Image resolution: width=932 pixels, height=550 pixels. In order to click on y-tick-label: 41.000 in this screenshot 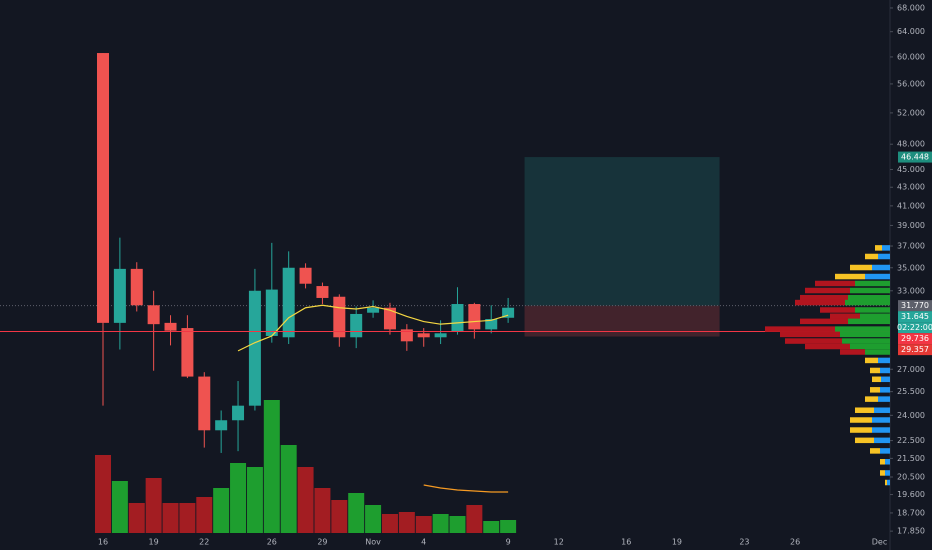, I will do `click(911, 205)`.